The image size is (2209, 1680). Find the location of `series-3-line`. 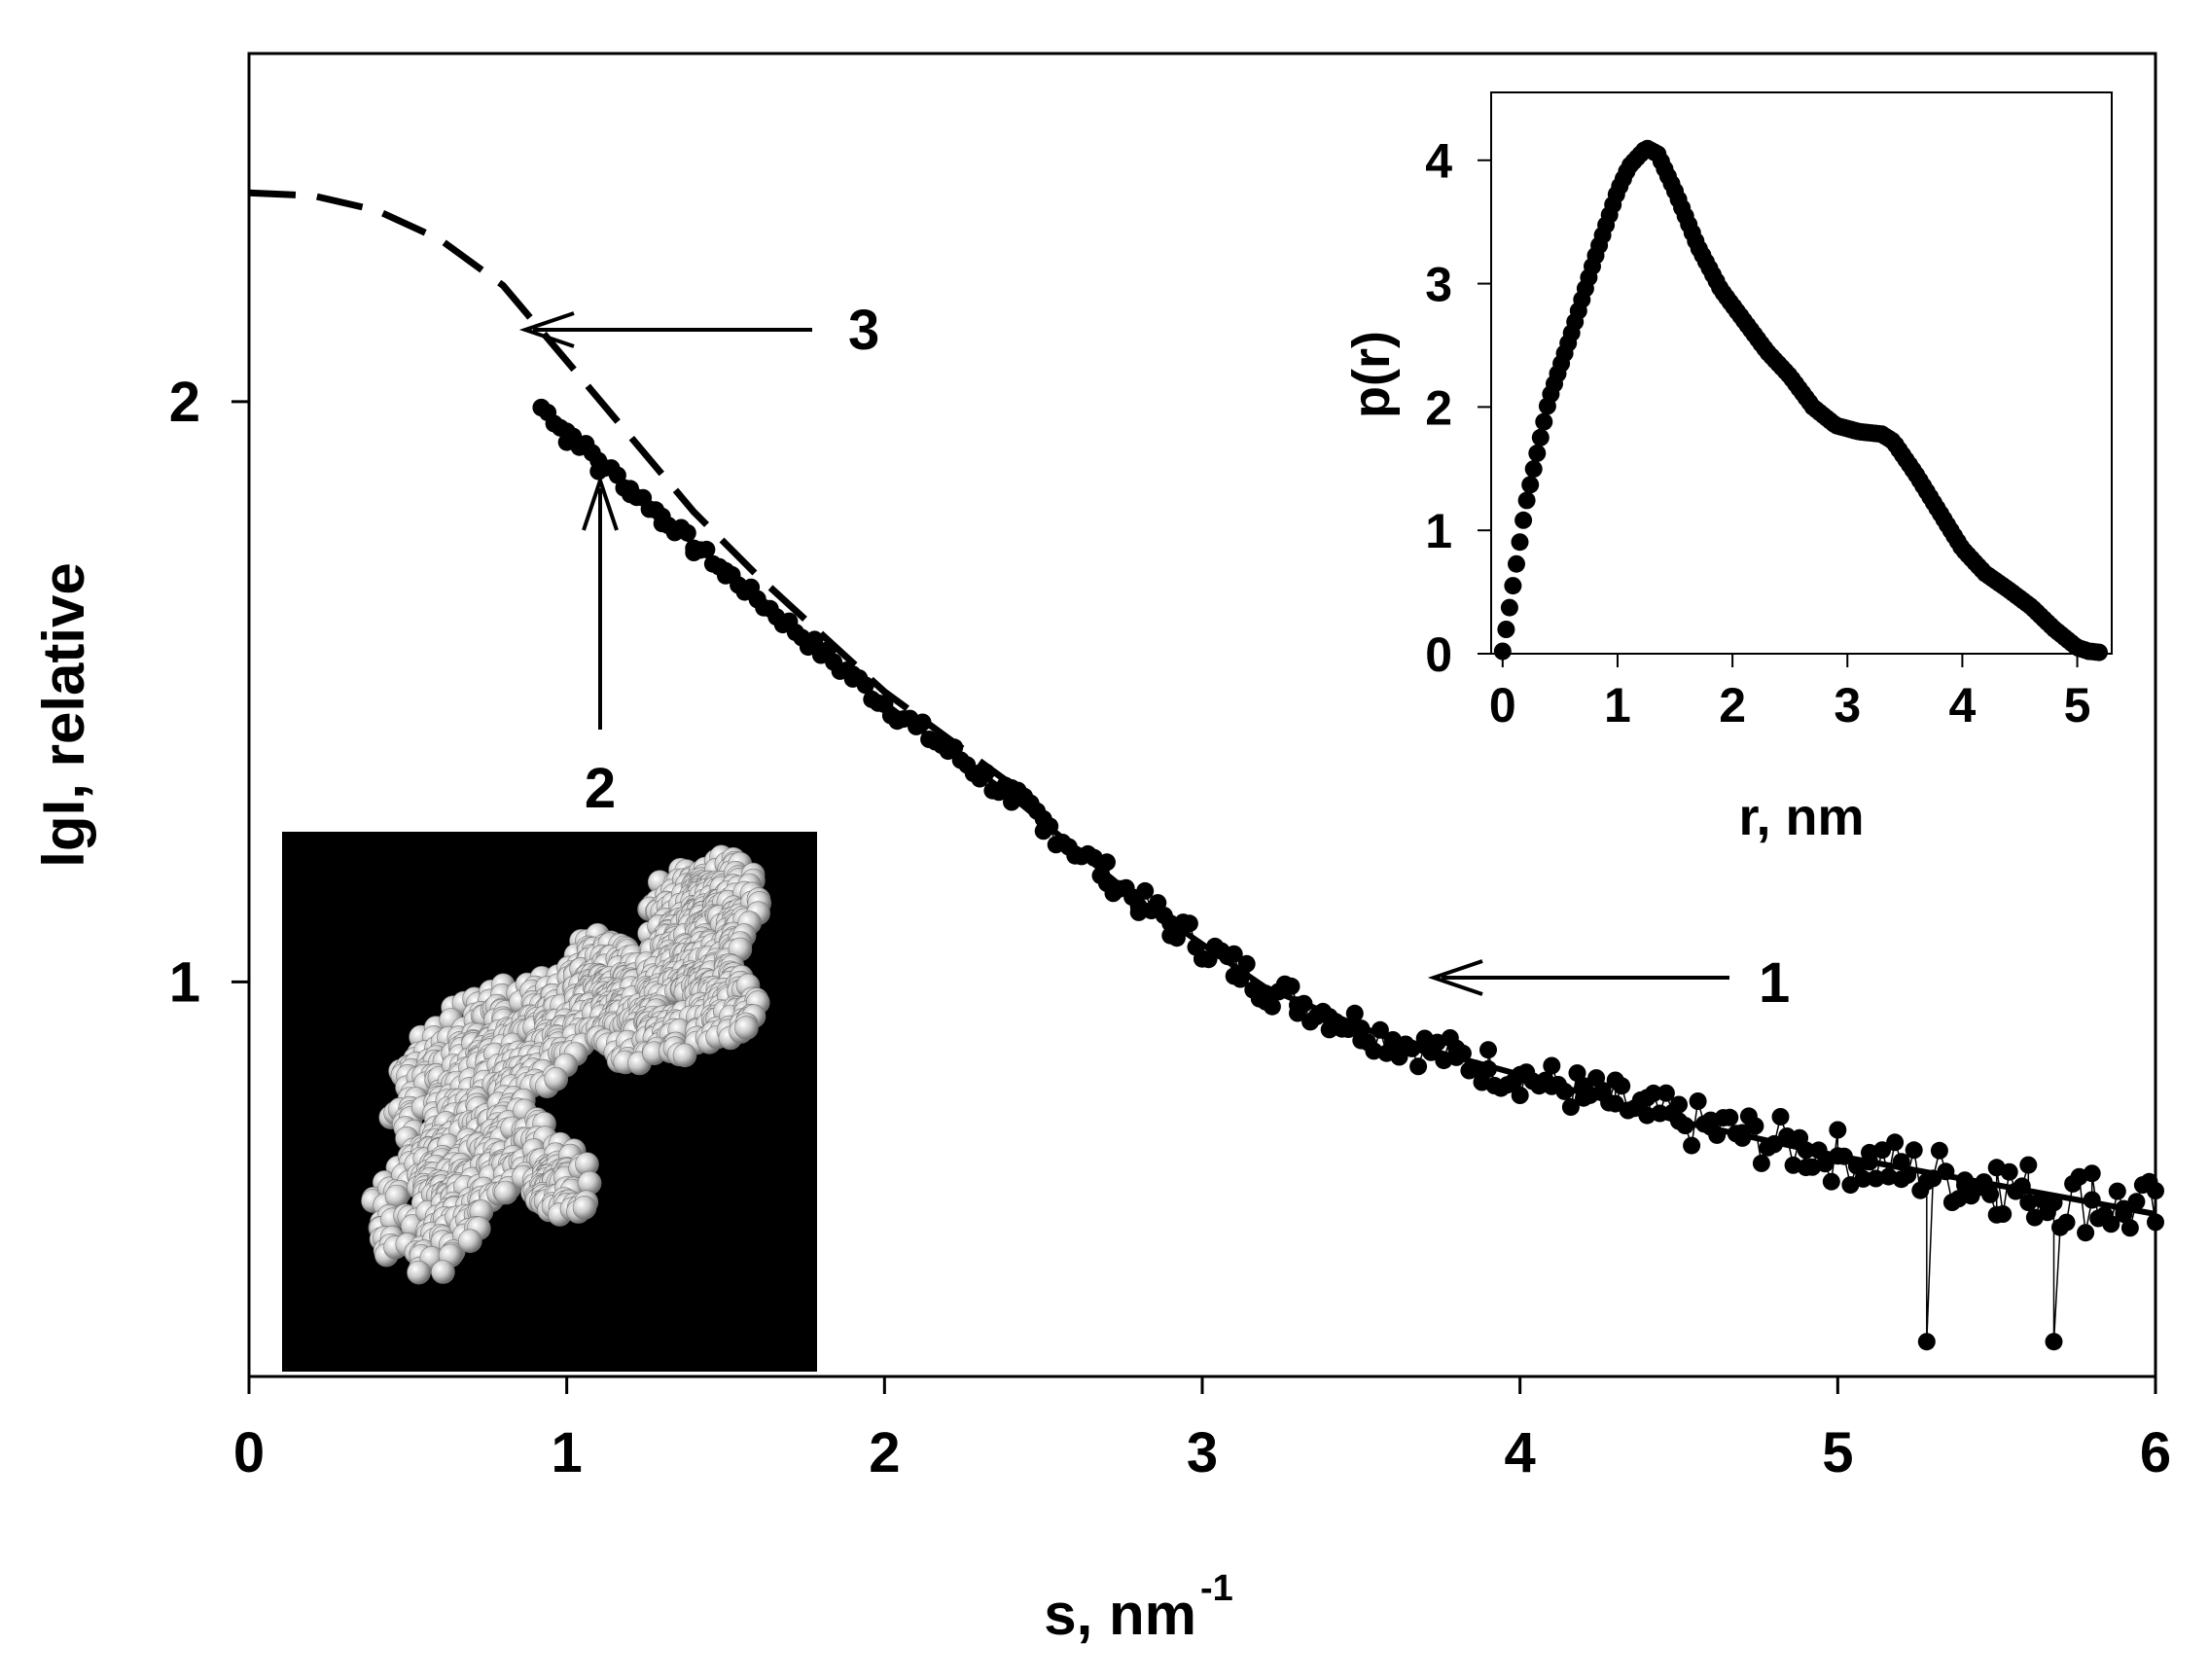

series-3-line is located at coordinates (631, 488).